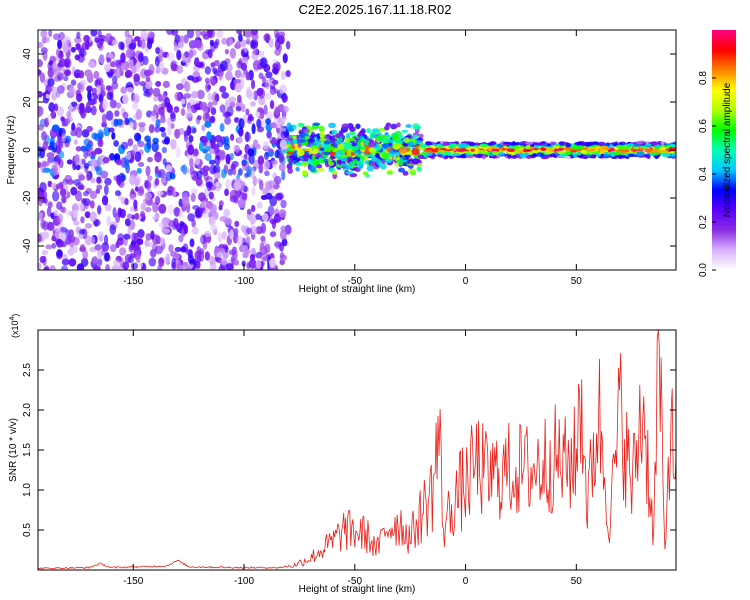 Image resolution: width=750 pixels, height=600 pixels. I want to click on y-tick-label: 2.0, so click(27, 410).